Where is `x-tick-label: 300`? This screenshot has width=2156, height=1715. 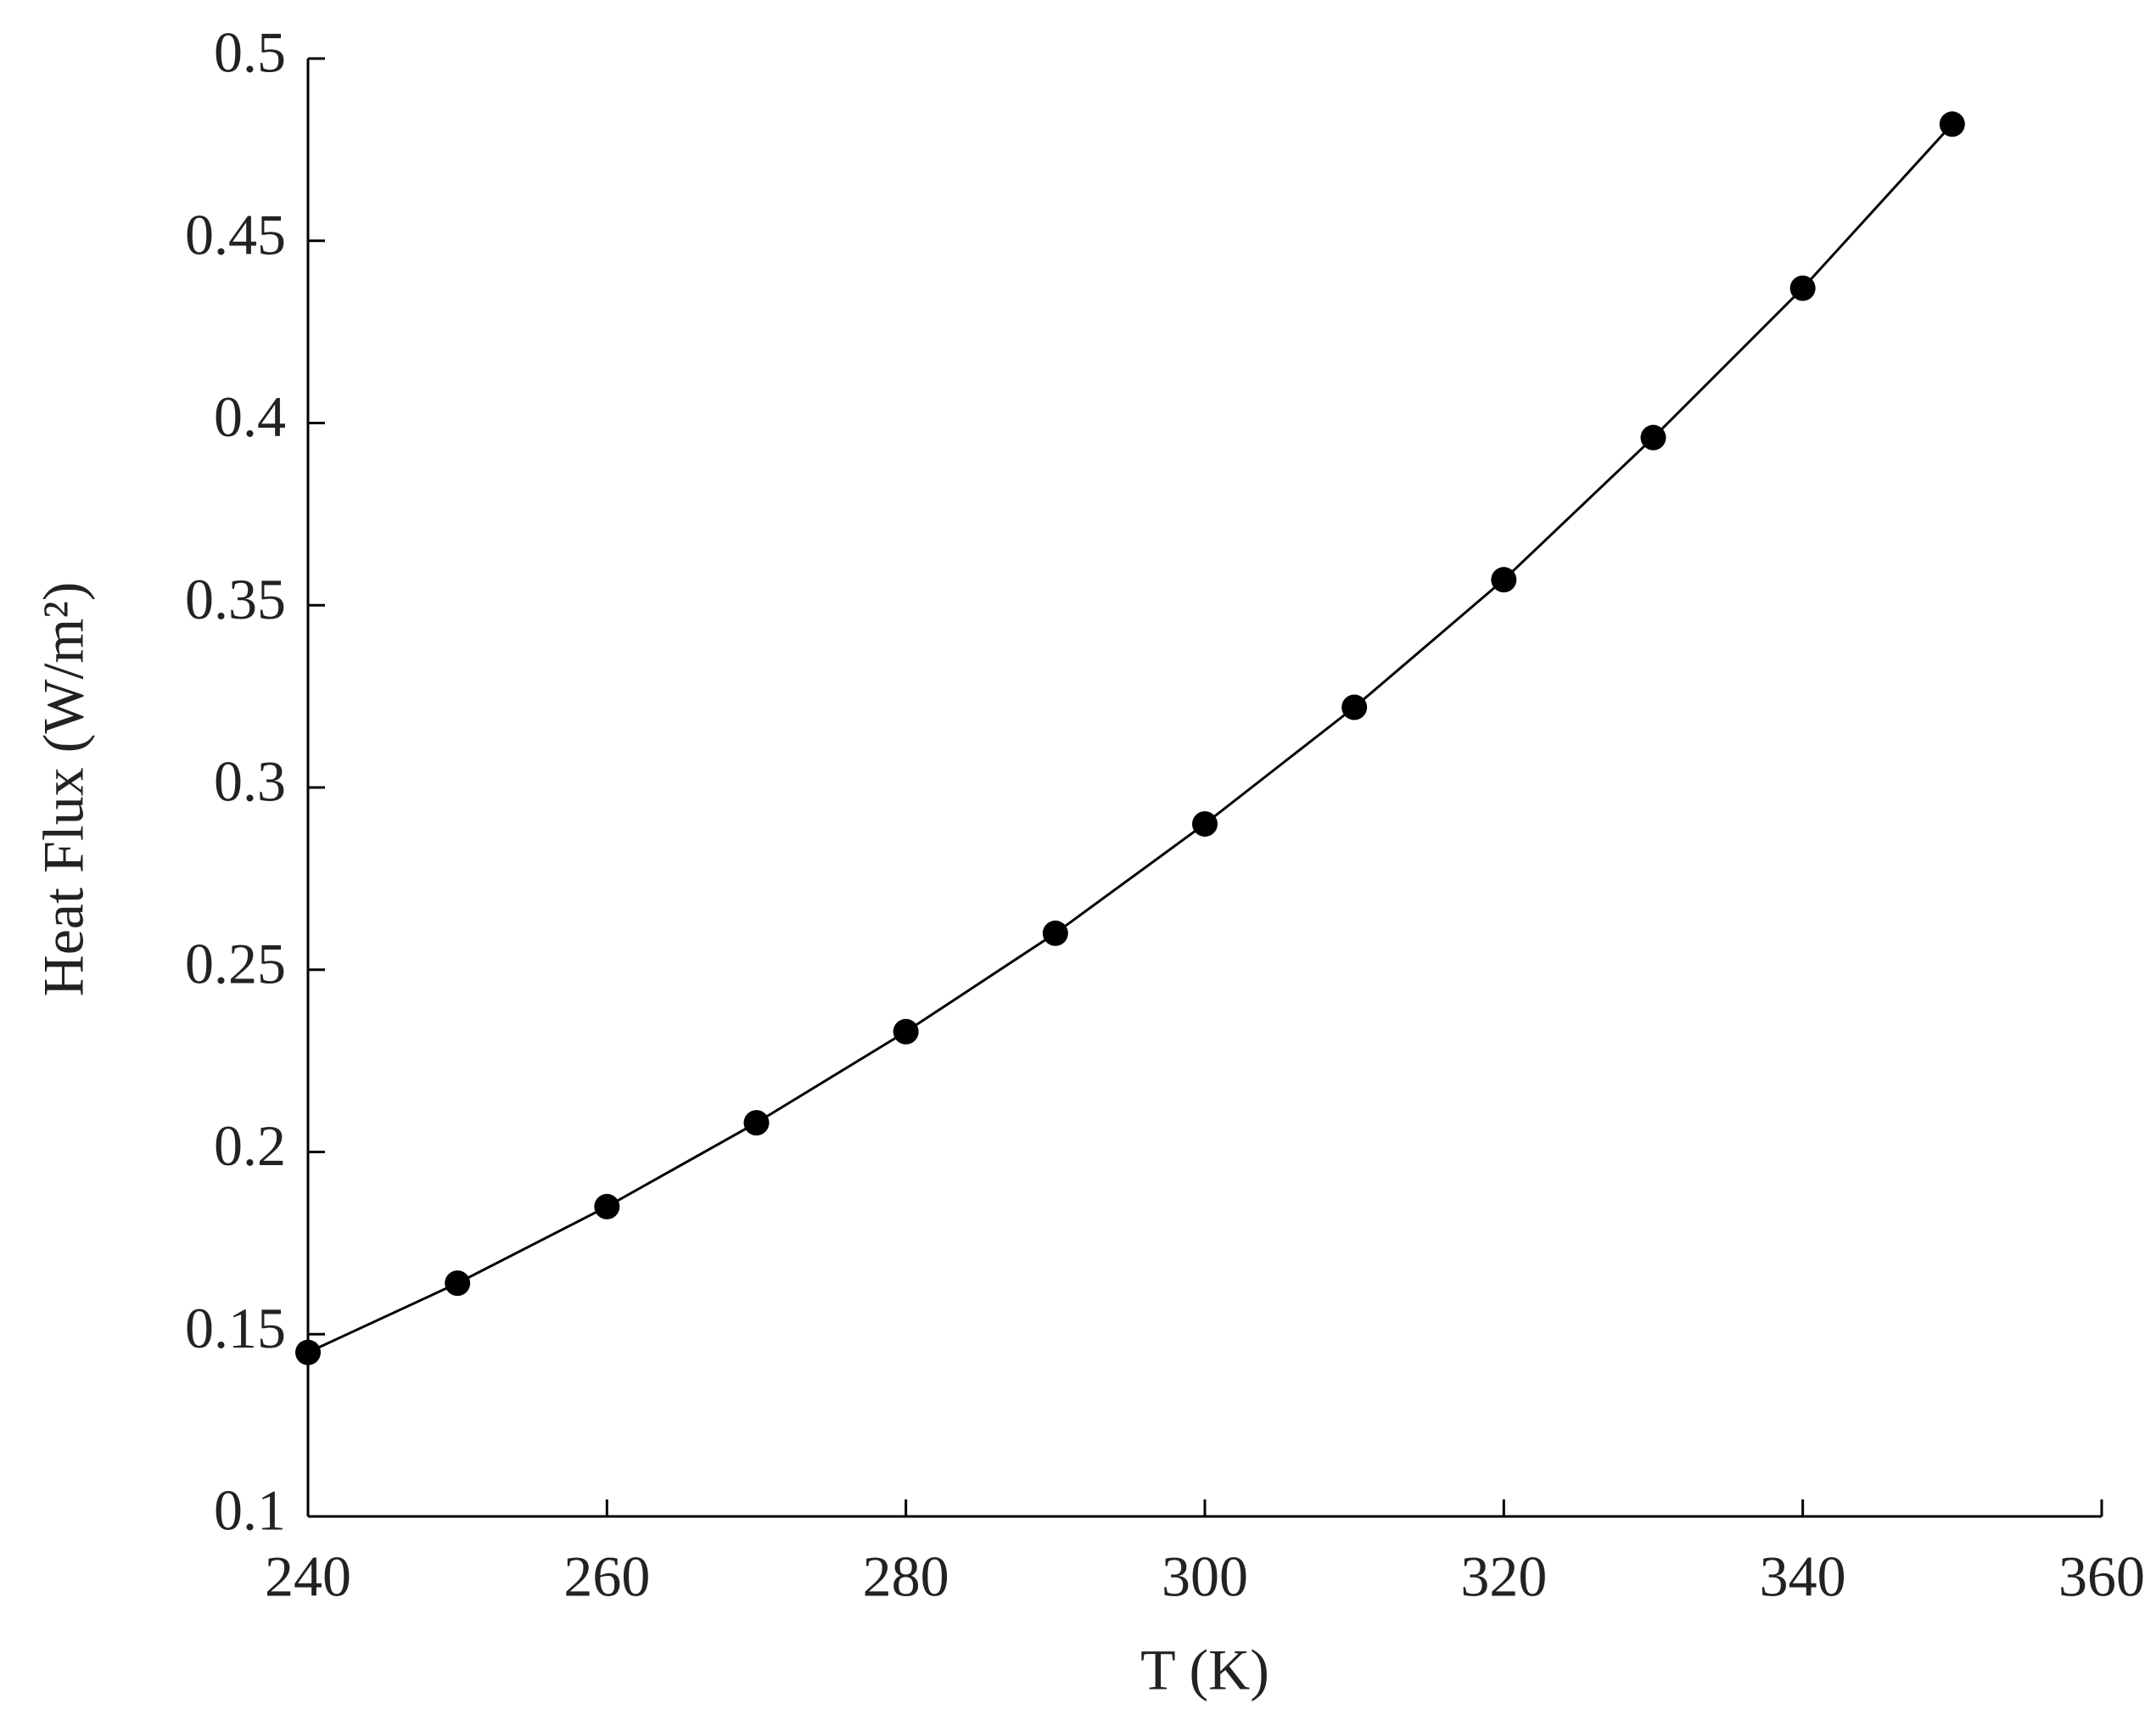 x-tick-label: 300 is located at coordinates (1205, 1576).